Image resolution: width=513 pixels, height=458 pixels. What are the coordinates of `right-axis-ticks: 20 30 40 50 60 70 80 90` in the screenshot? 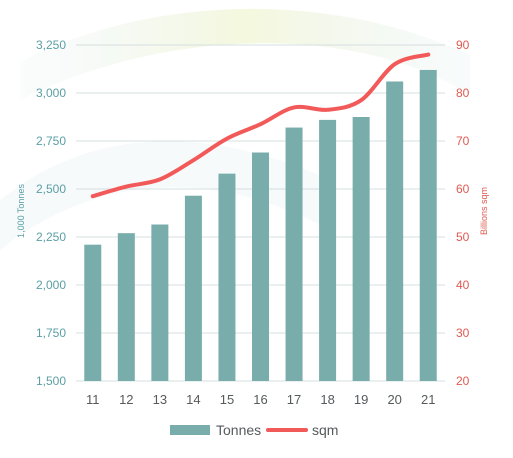 It's located at (463, 213).